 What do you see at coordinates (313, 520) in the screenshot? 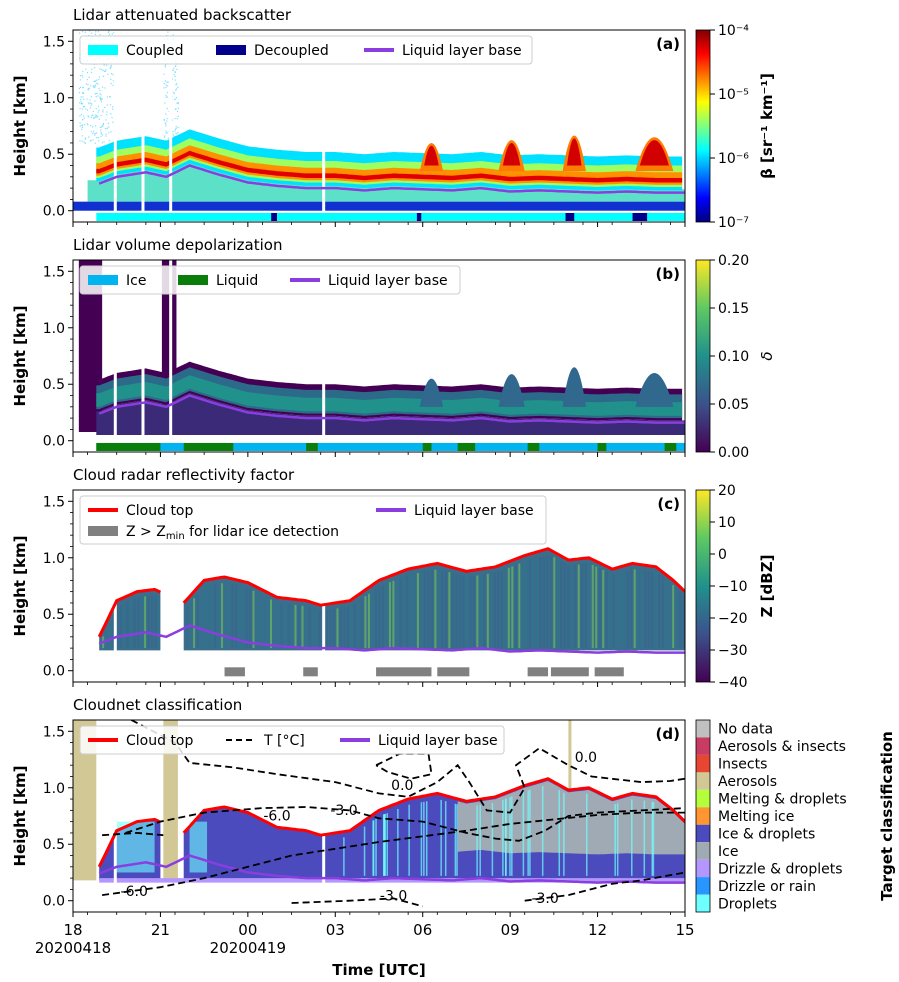
I see `legend-box` at bounding box center [313, 520].